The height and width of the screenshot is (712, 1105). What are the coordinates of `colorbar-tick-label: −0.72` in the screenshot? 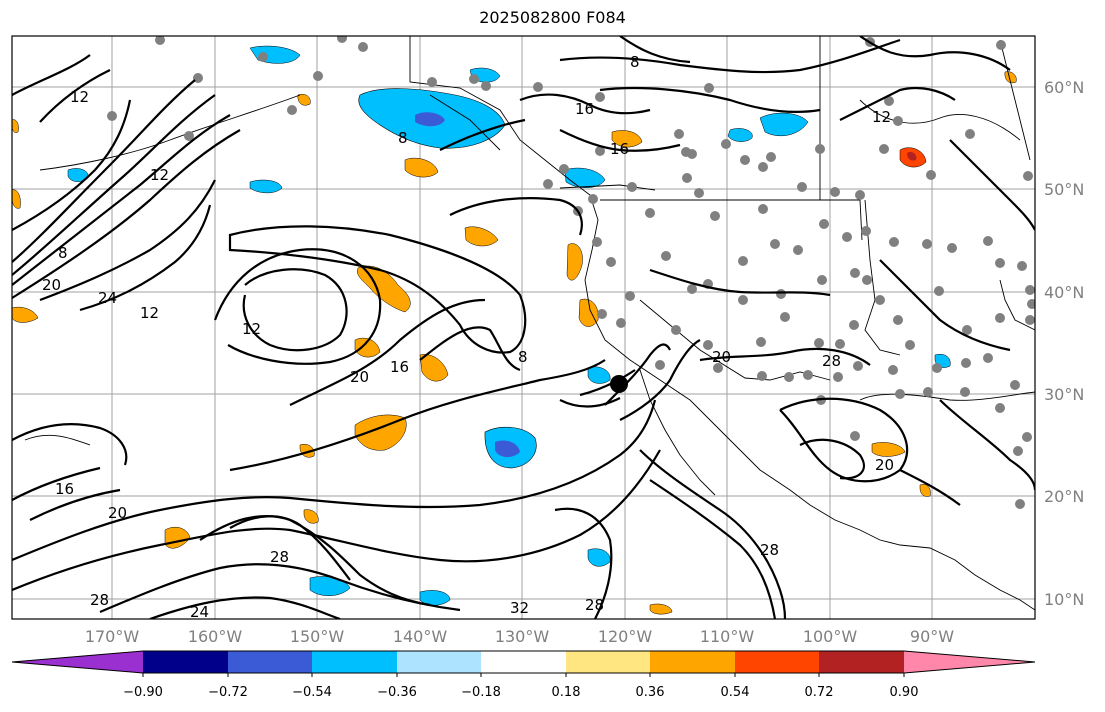 It's located at (228, 692).